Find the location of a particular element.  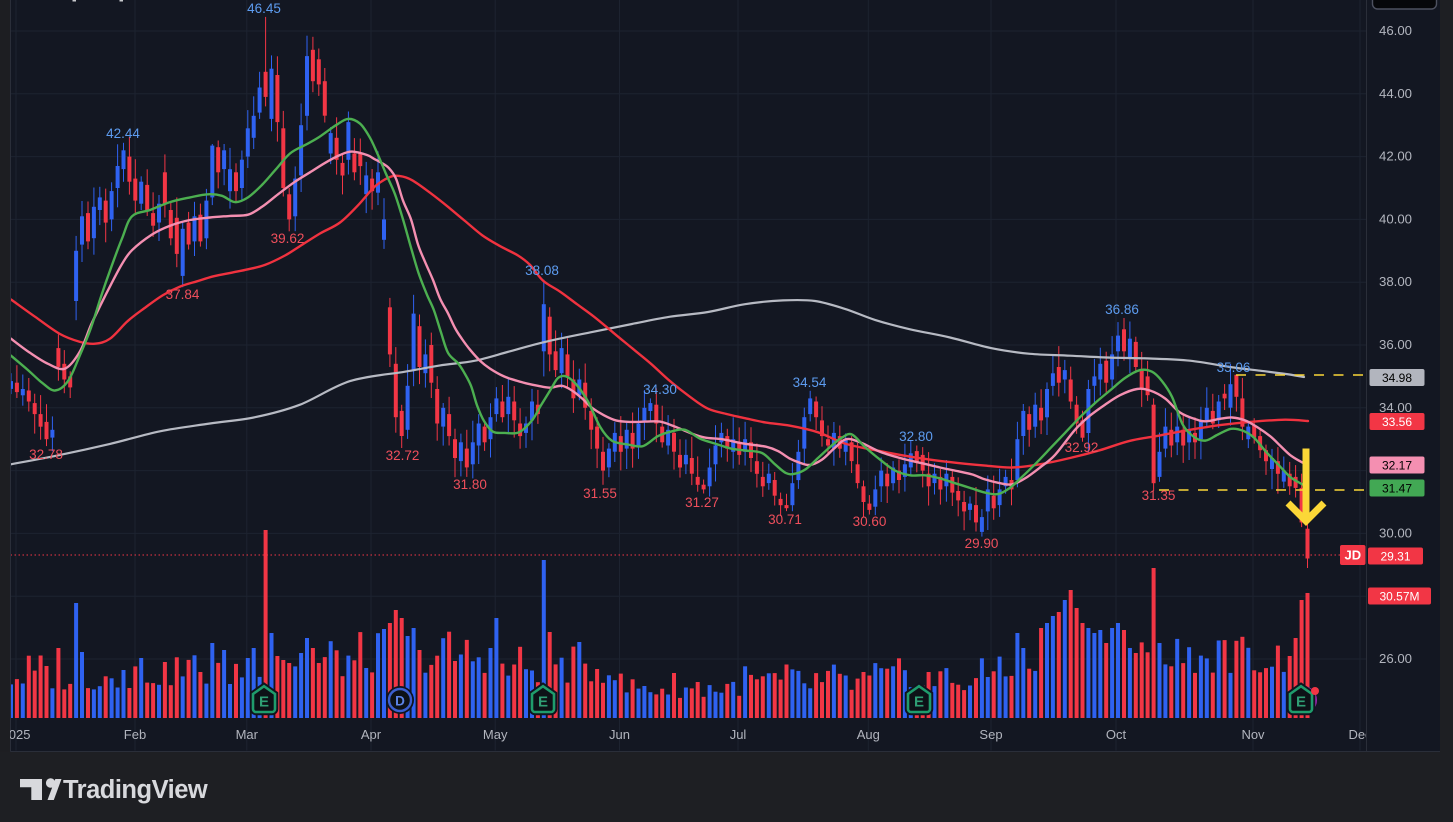

svg-text: 35.06 is located at coordinates (1234, 367).